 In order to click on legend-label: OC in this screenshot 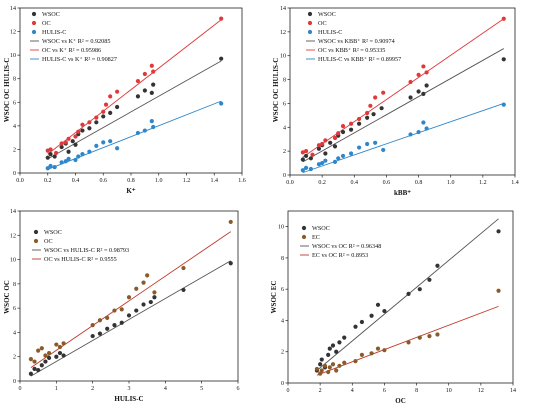, I will do `click(48, 241)`.